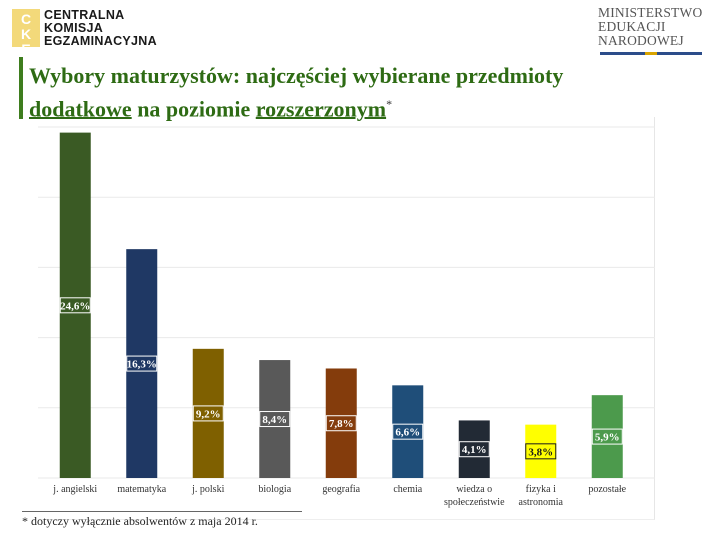 Image resolution: width=720 pixels, height=537 pixels. What do you see at coordinates (26, 34) in the screenshot?
I see `cke-logo-letter: K` at bounding box center [26, 34].